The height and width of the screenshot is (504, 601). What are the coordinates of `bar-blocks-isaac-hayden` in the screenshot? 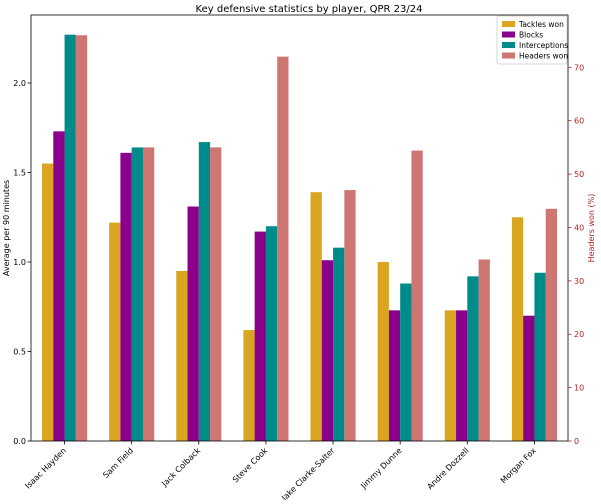 It's located at (59, 286).